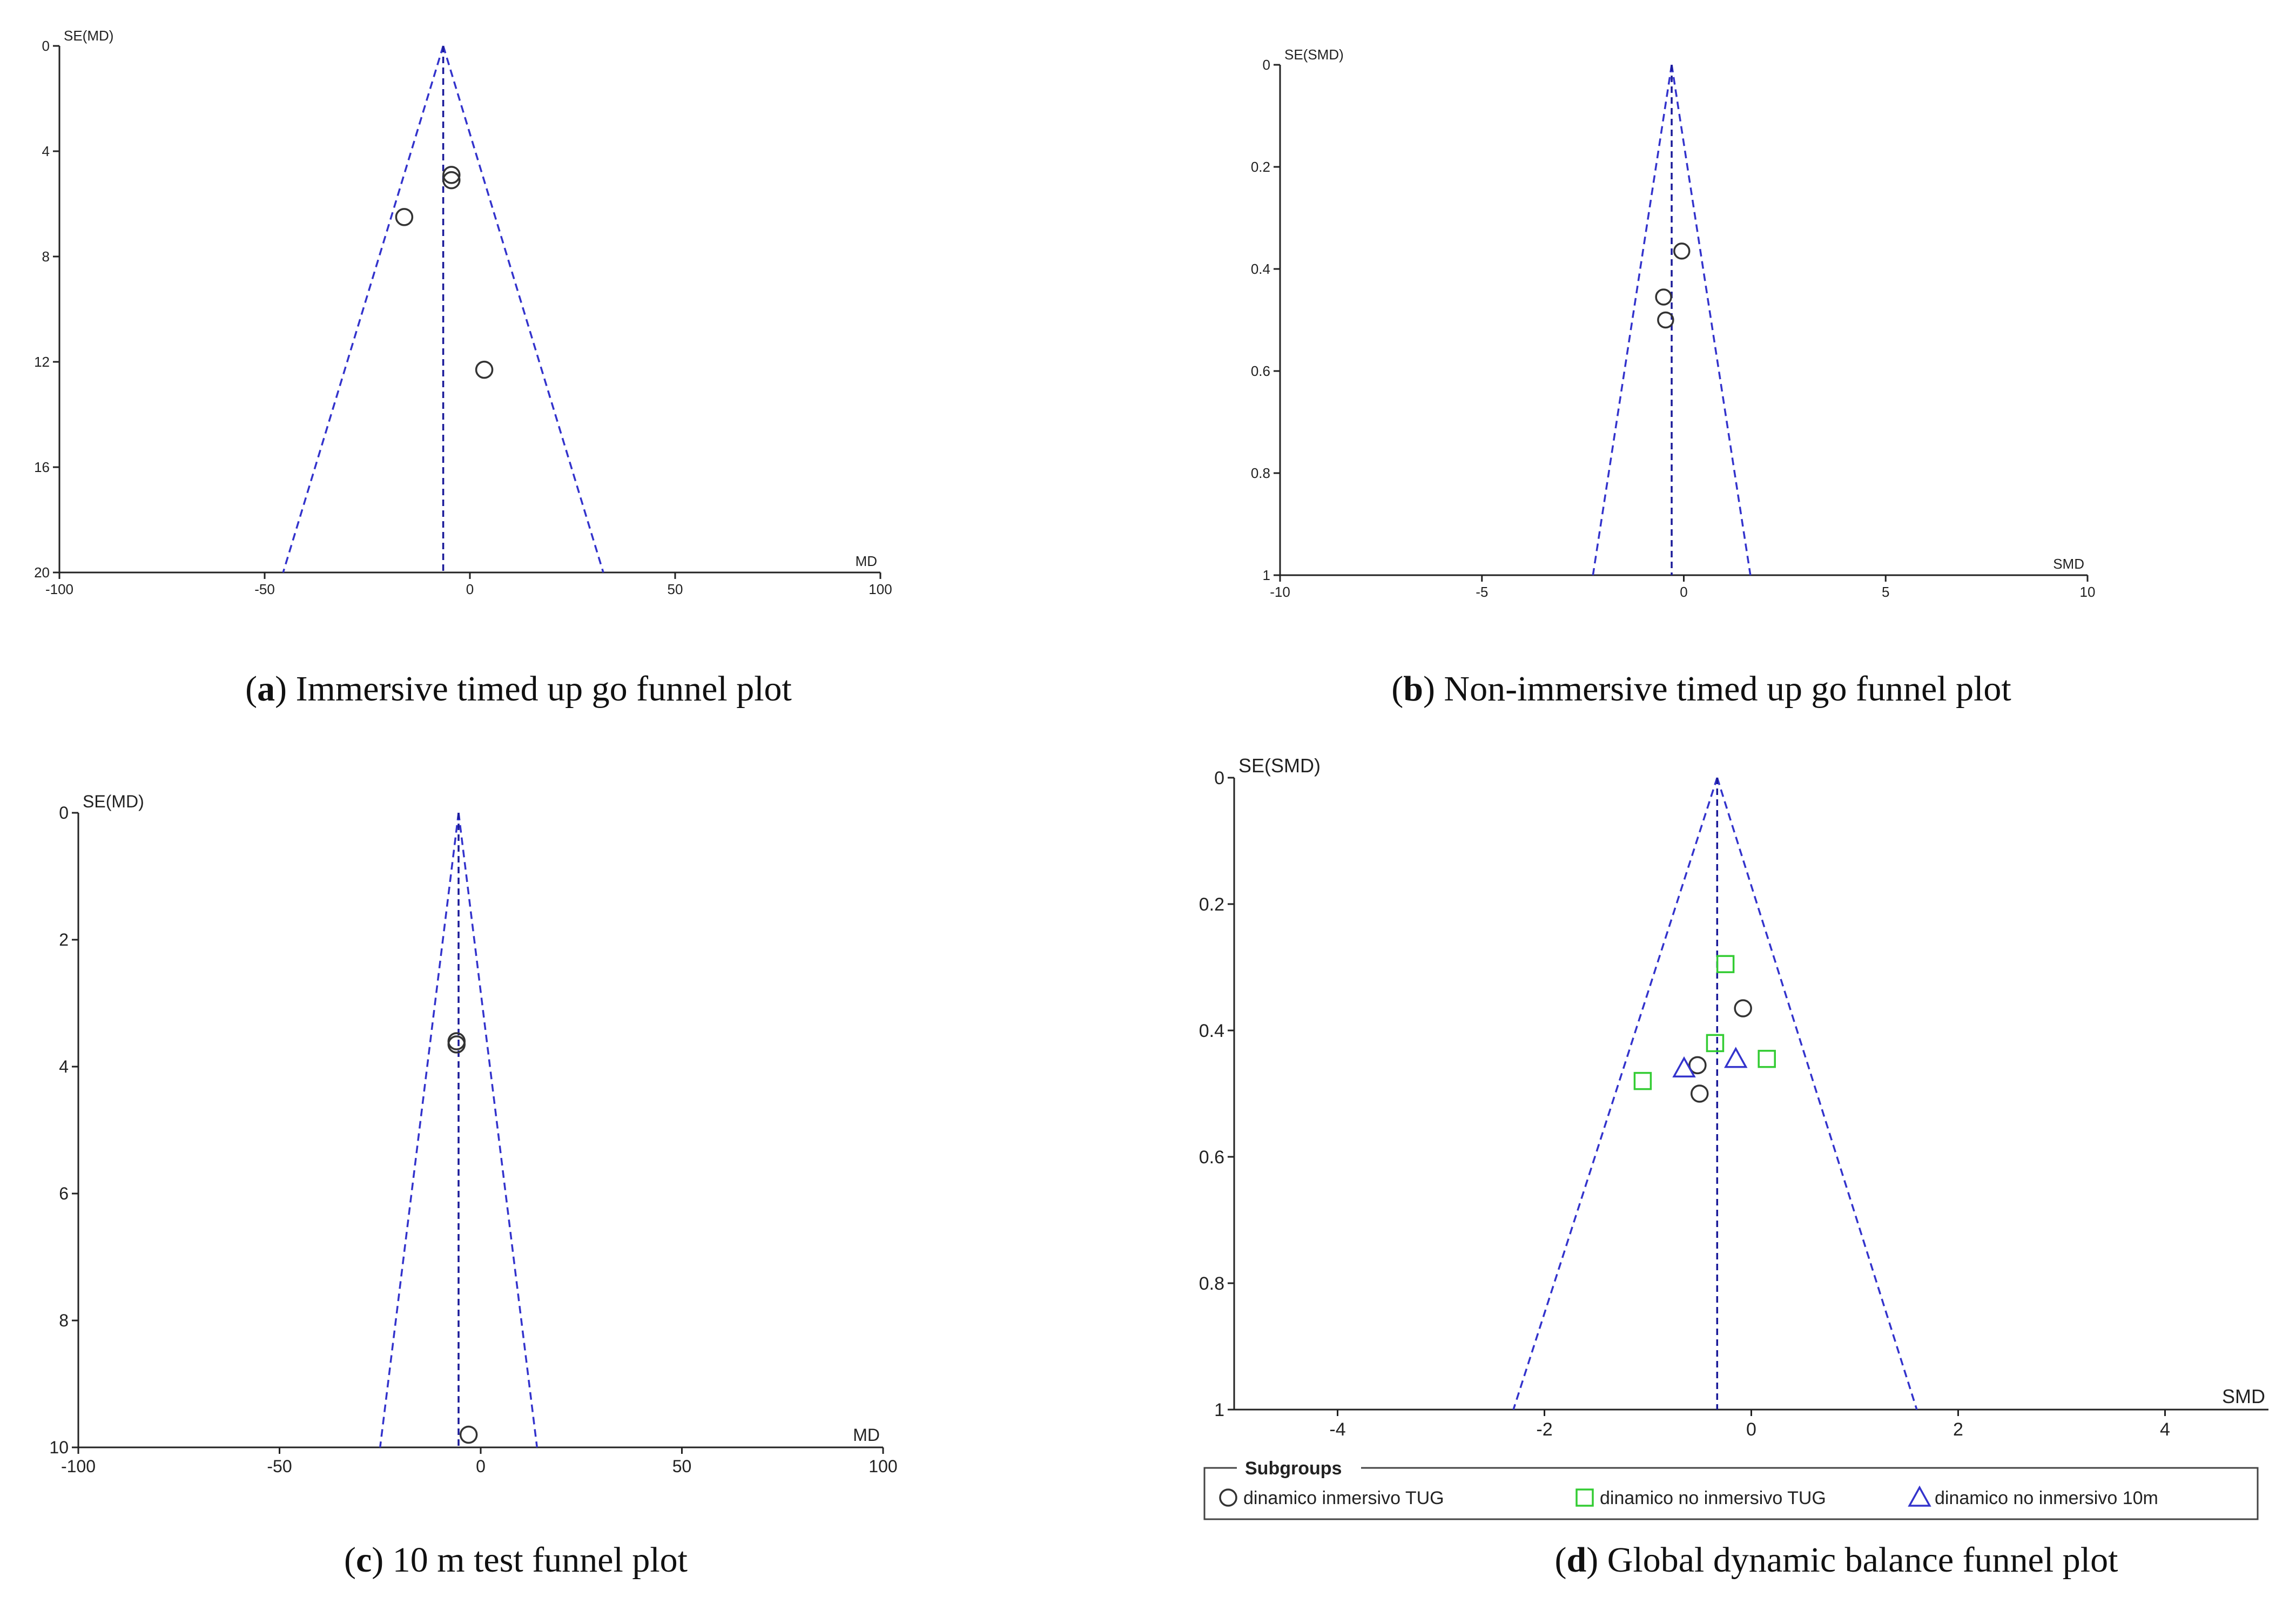 This screenshot has width=2296, height=1604. Describe the element at coordinates (266, 689) in the screenshot. I see `panel-label: a` at that location.